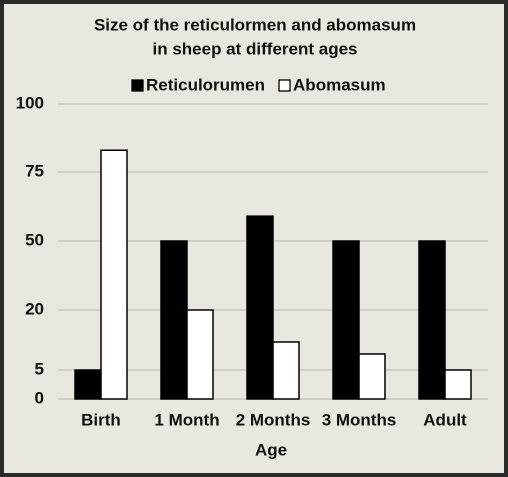 This screenshot has height=477, width=508. Describe the element at coordinates (445, 419) in the screenshot. I see `x-tick-label: Adult` at that location.